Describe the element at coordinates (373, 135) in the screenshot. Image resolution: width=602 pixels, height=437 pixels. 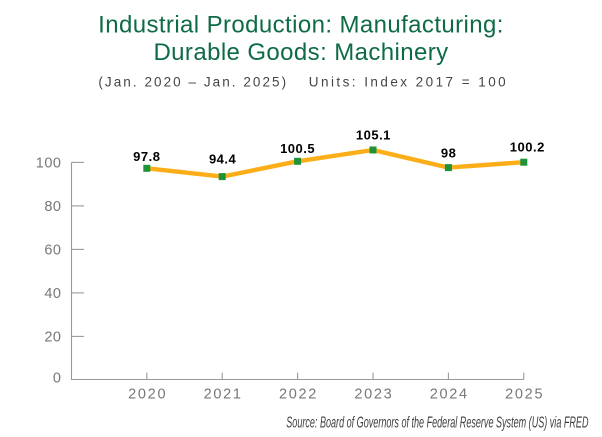
I see `svg-text: 105.1` at that location.